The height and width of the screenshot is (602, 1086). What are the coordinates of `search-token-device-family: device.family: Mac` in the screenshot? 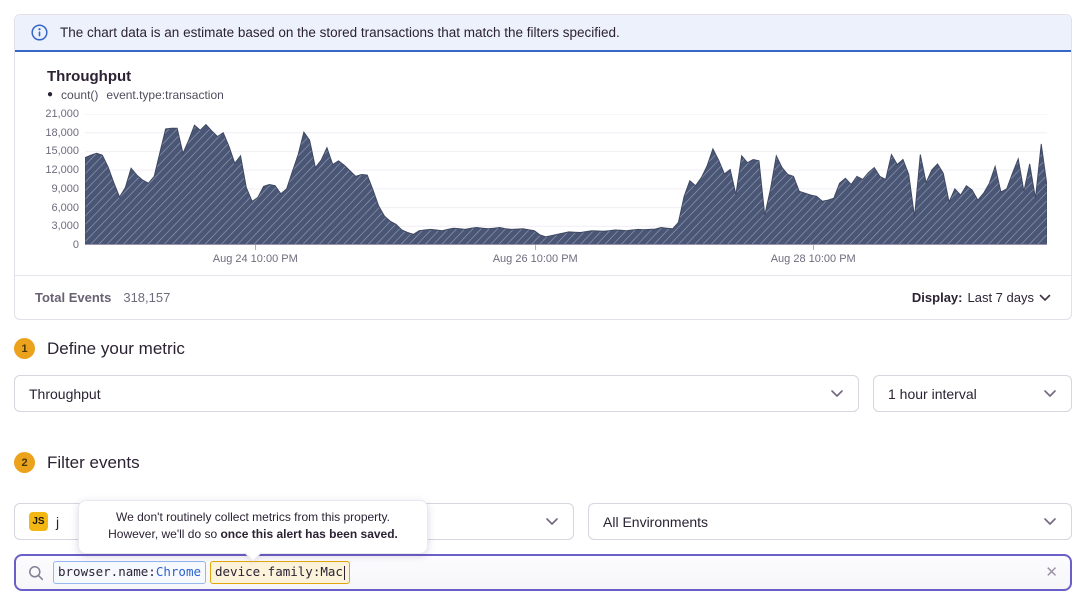 It's located at (280, 572).